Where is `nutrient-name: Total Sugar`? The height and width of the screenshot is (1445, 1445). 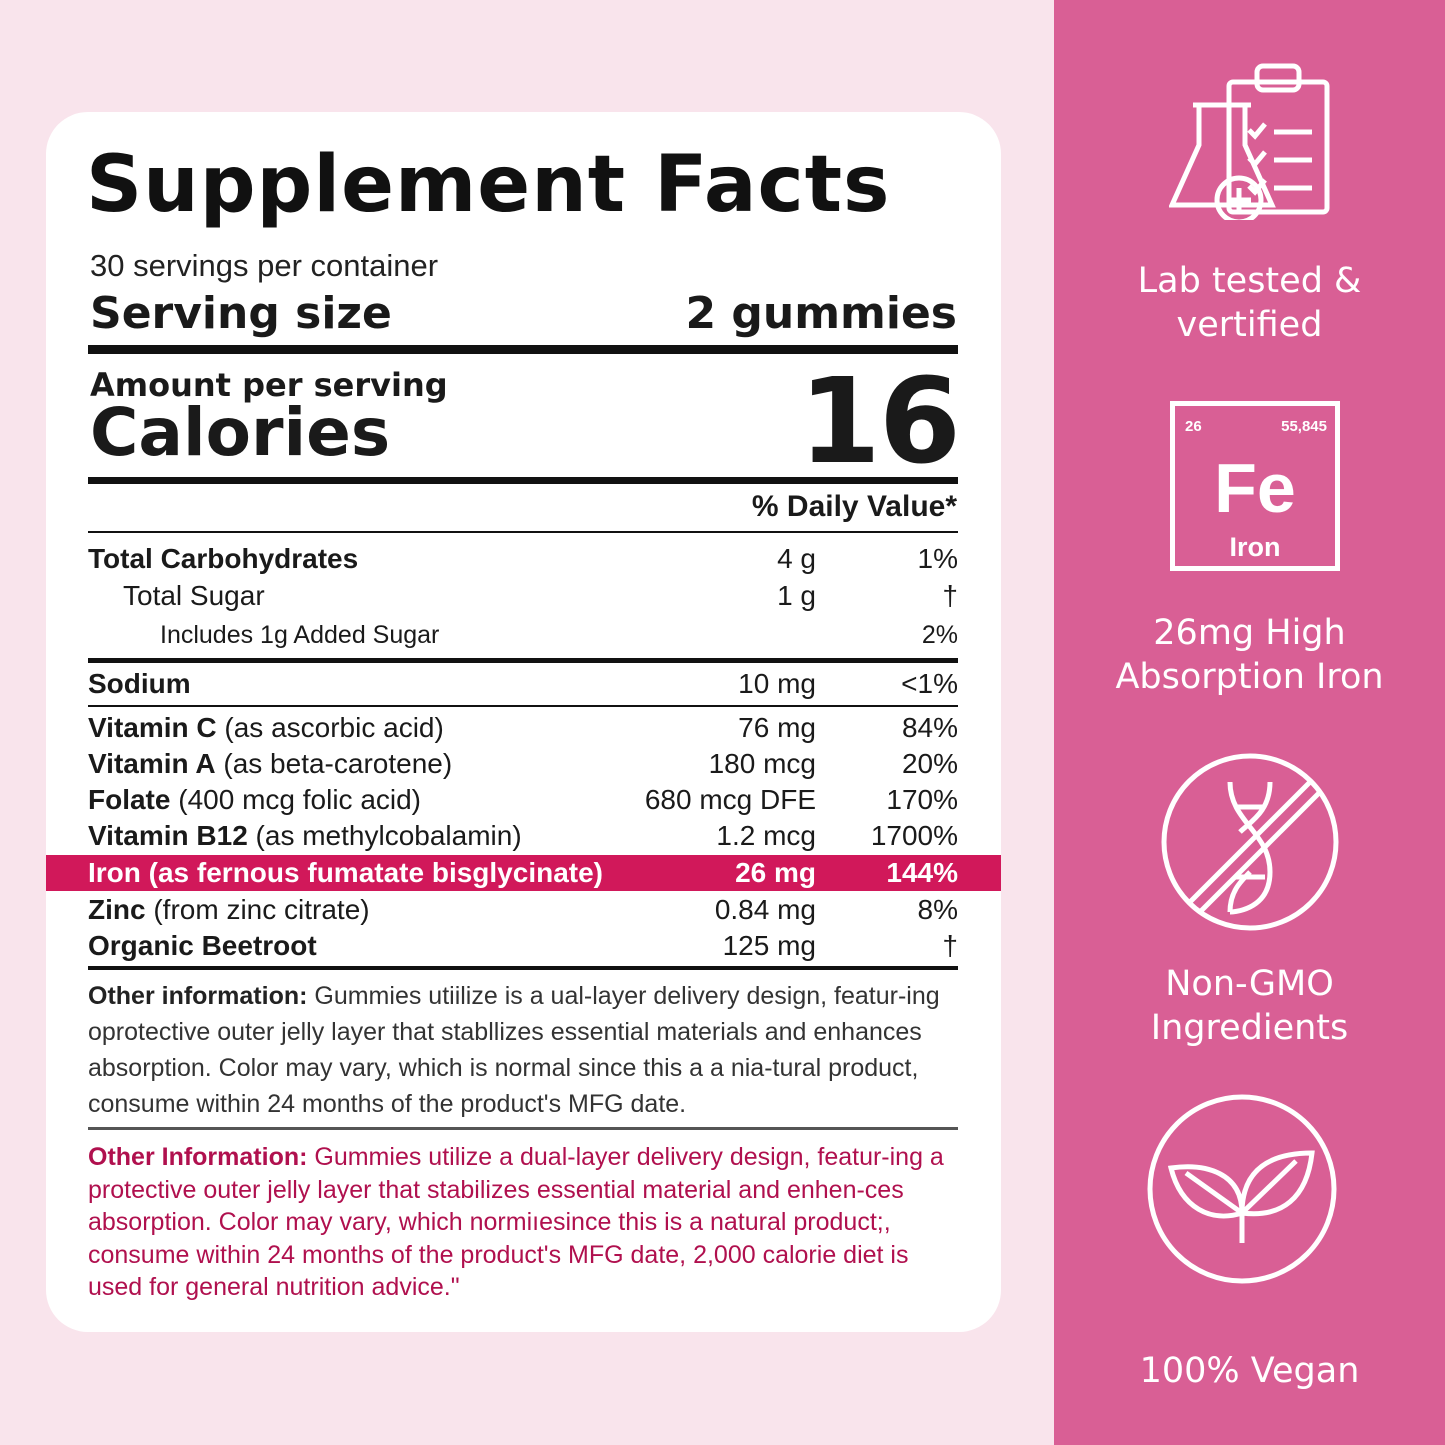 nutrient-name: Total Sugar is located at coordinates (523, 596).